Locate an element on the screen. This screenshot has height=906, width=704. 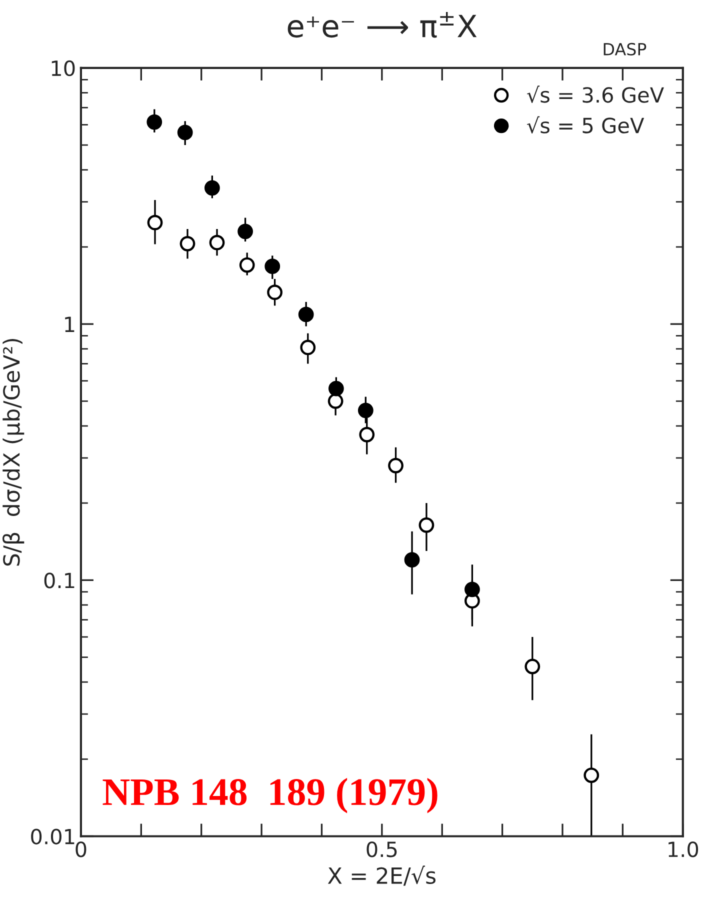
x-axis-title: X = 2E/√s is located at coordinates (382, 876).